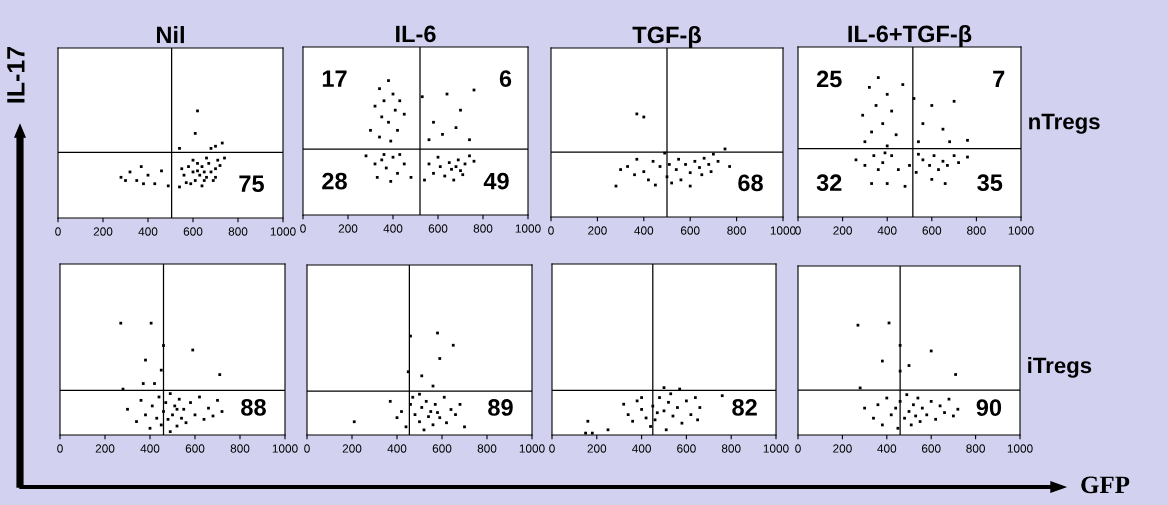 This screenshot has width=1168, height=505. I want to click on annotation: 28, so click(334, 181).